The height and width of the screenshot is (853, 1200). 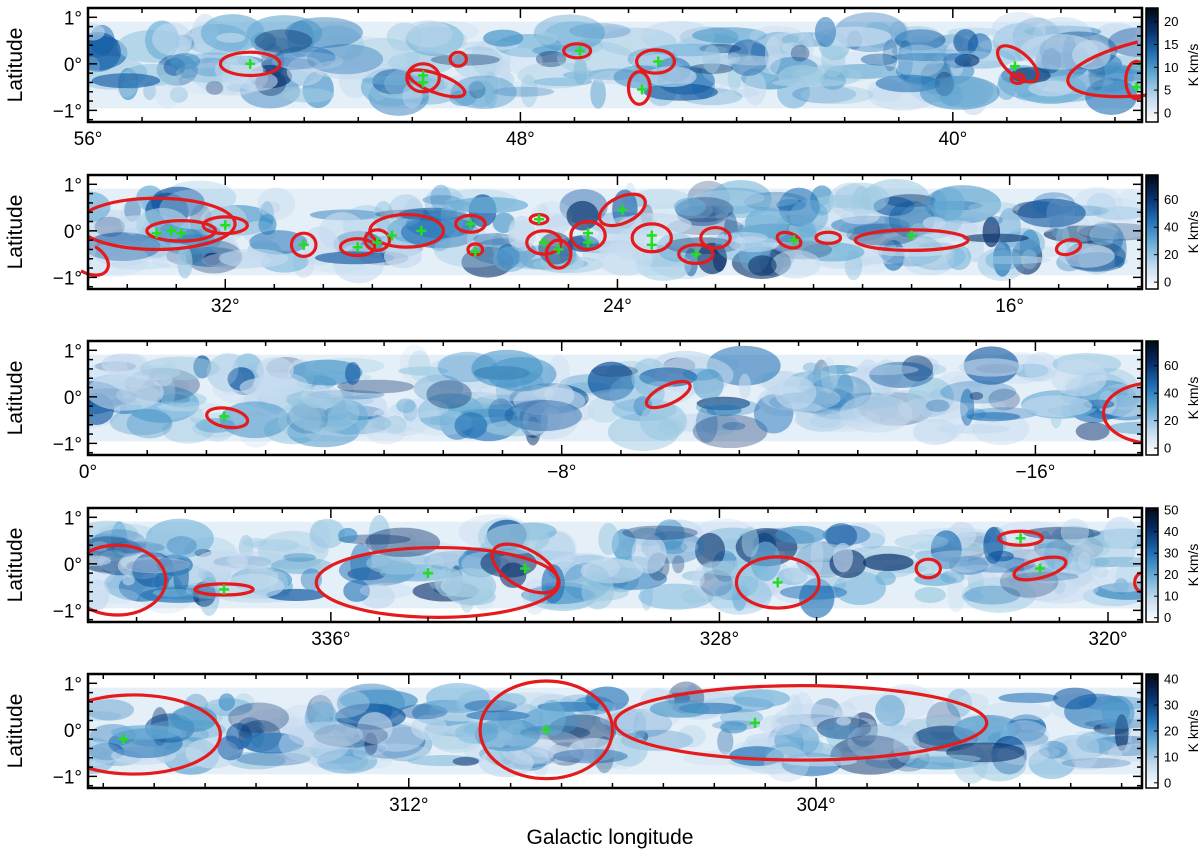 What do you see at coordinates (330, 639) in the screenshot?
I see `x-tick-label: 336°` at bounding box center [330, 639].